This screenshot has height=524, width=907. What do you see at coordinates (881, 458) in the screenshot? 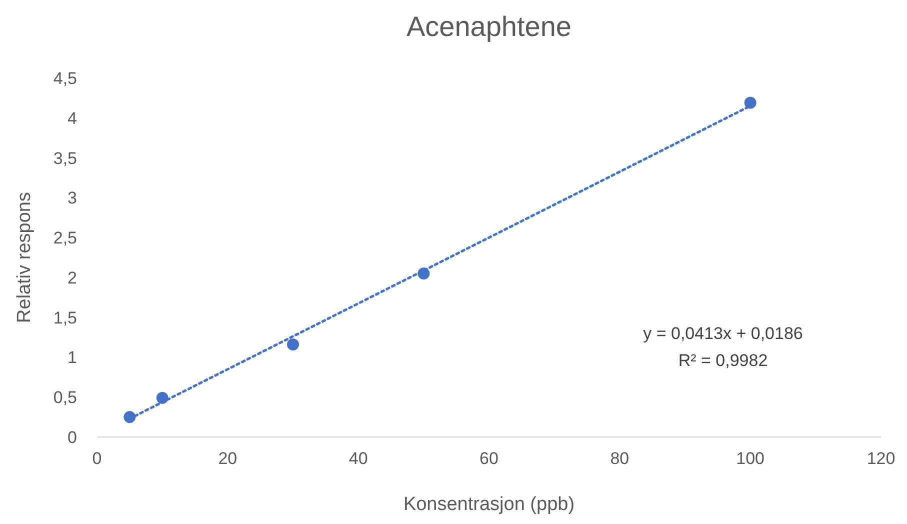
I see `x-tick-label: 120` at bounding box center [881, 458].